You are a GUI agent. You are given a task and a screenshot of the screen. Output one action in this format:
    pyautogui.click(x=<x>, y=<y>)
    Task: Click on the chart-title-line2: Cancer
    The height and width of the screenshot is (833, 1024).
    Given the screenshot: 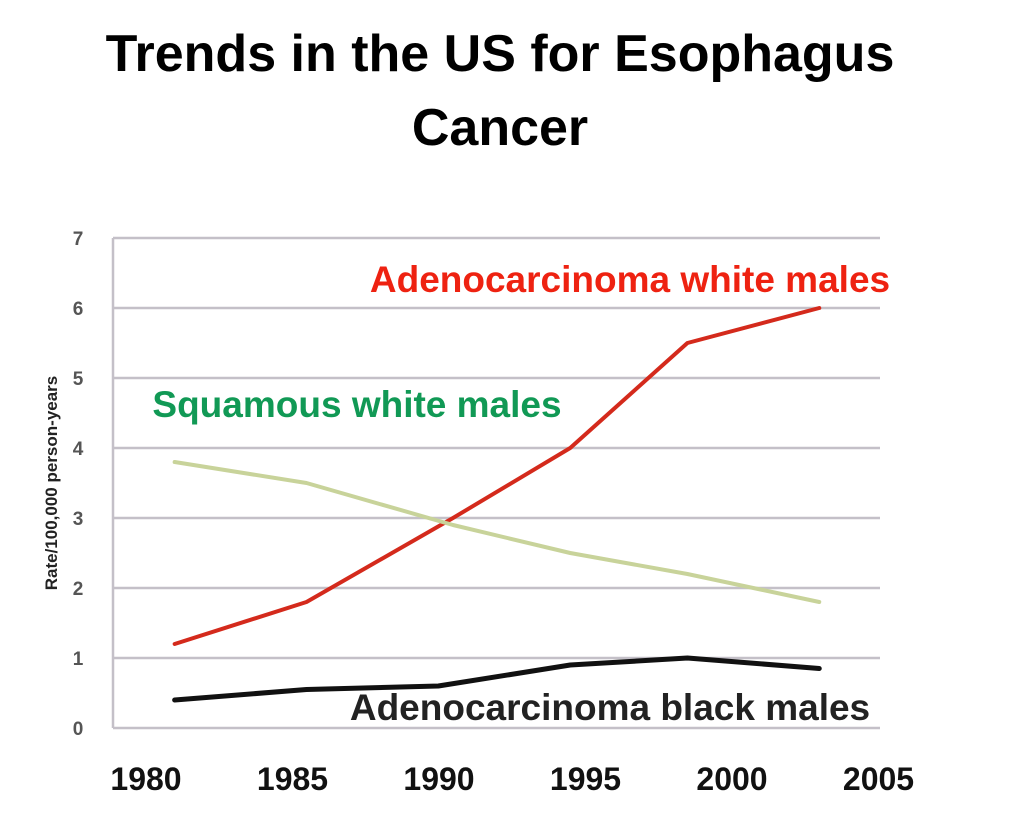 What is the action you would take?
    pyautogui.click(x=500, y=128)
    